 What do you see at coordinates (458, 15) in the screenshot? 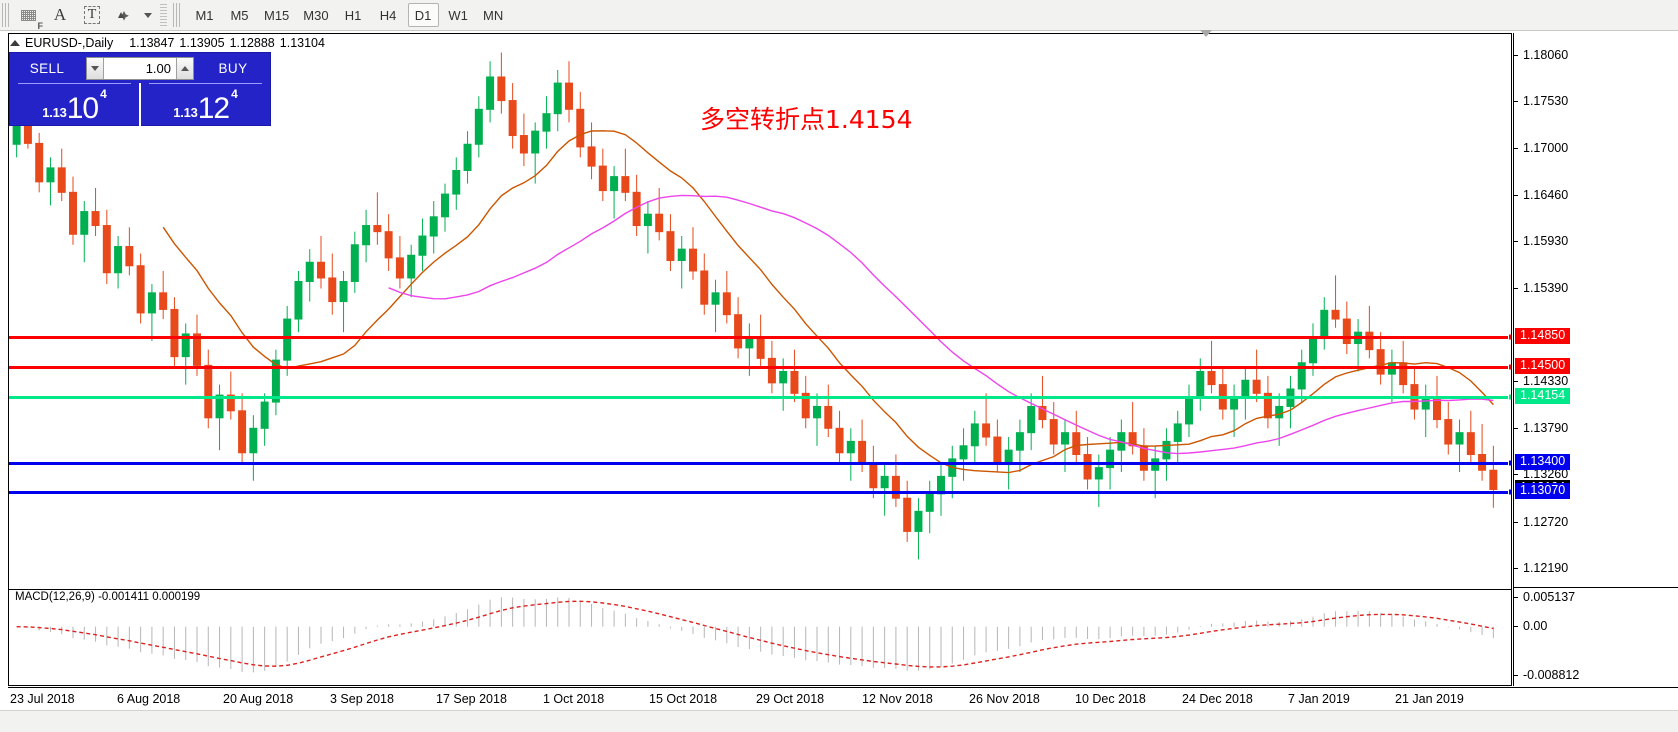
I see `timeframe-w1: W1` at bounding box center [458, 15].